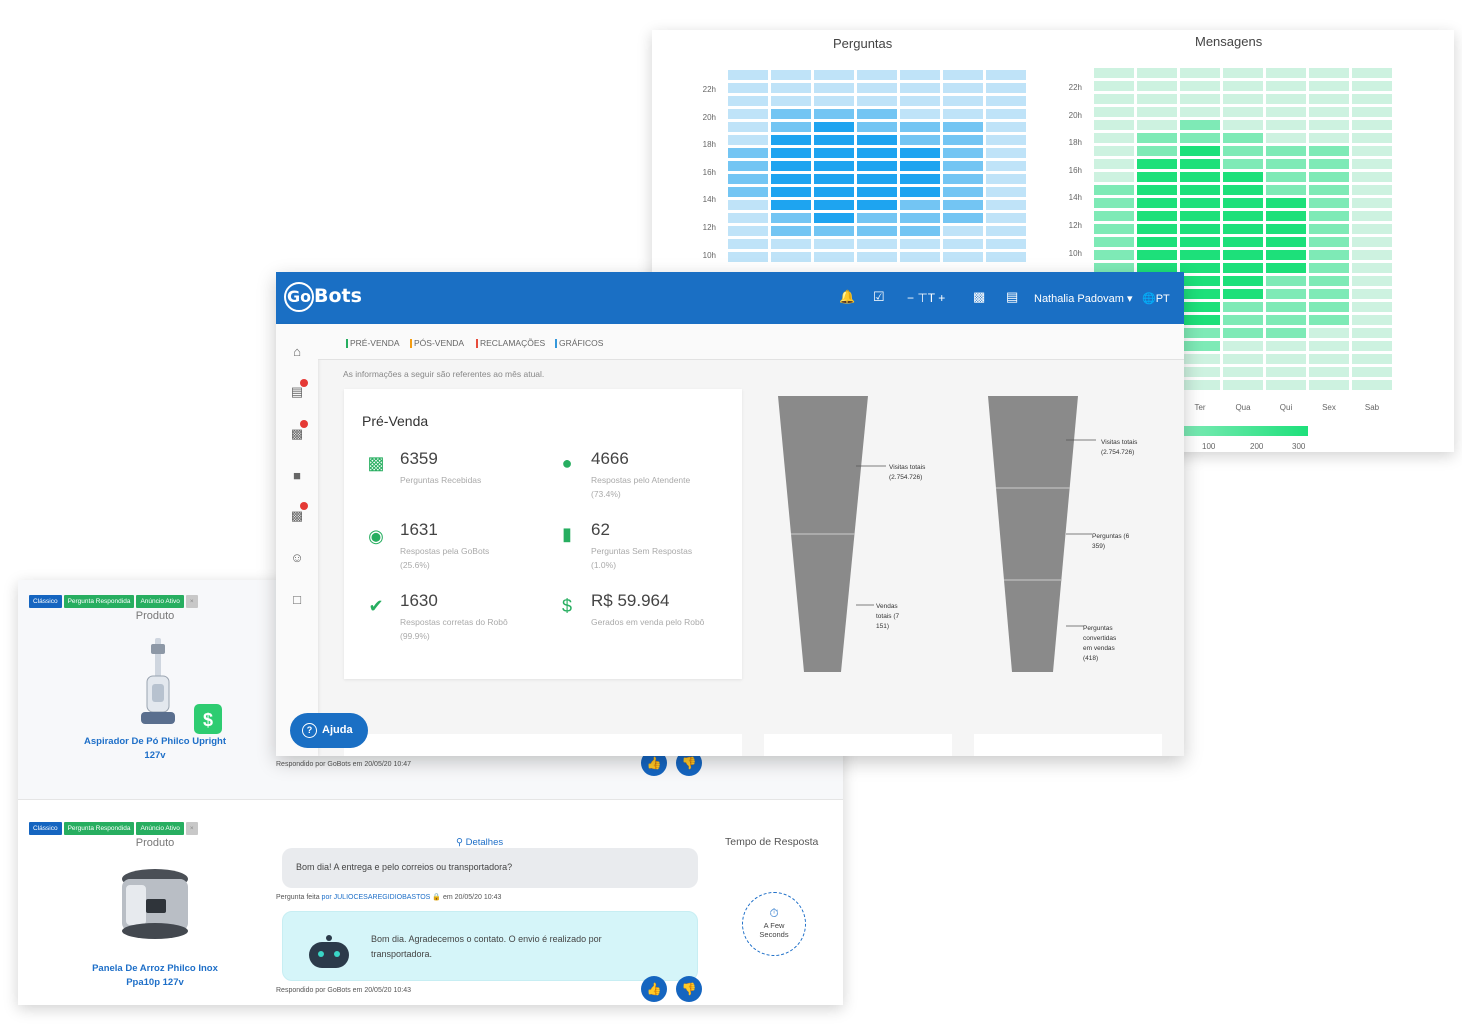 This screenshot has height=1029, width=1462. Describe the element at coordinates (847, 296) in the screenshot. I see `bell-icon: 🔔` at that location.